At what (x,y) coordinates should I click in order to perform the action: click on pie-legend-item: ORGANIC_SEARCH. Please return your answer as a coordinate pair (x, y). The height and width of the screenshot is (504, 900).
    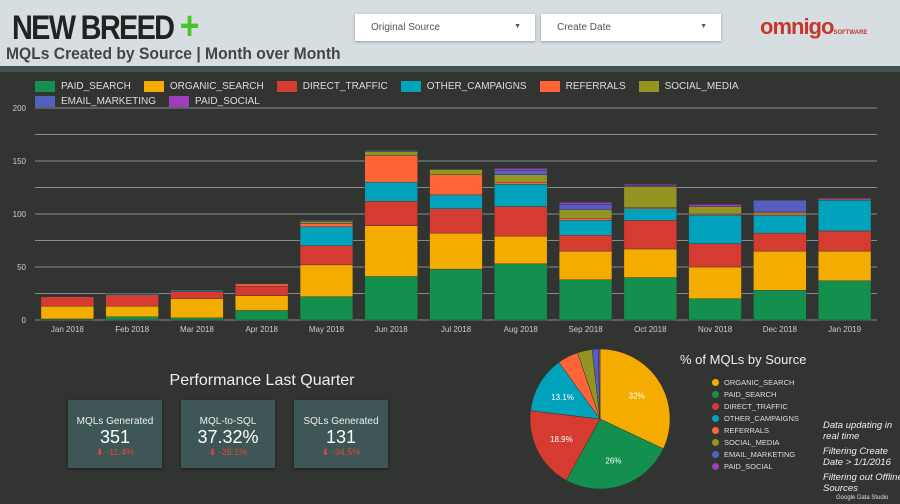
    Looking at the image, I should click on (755, 382).